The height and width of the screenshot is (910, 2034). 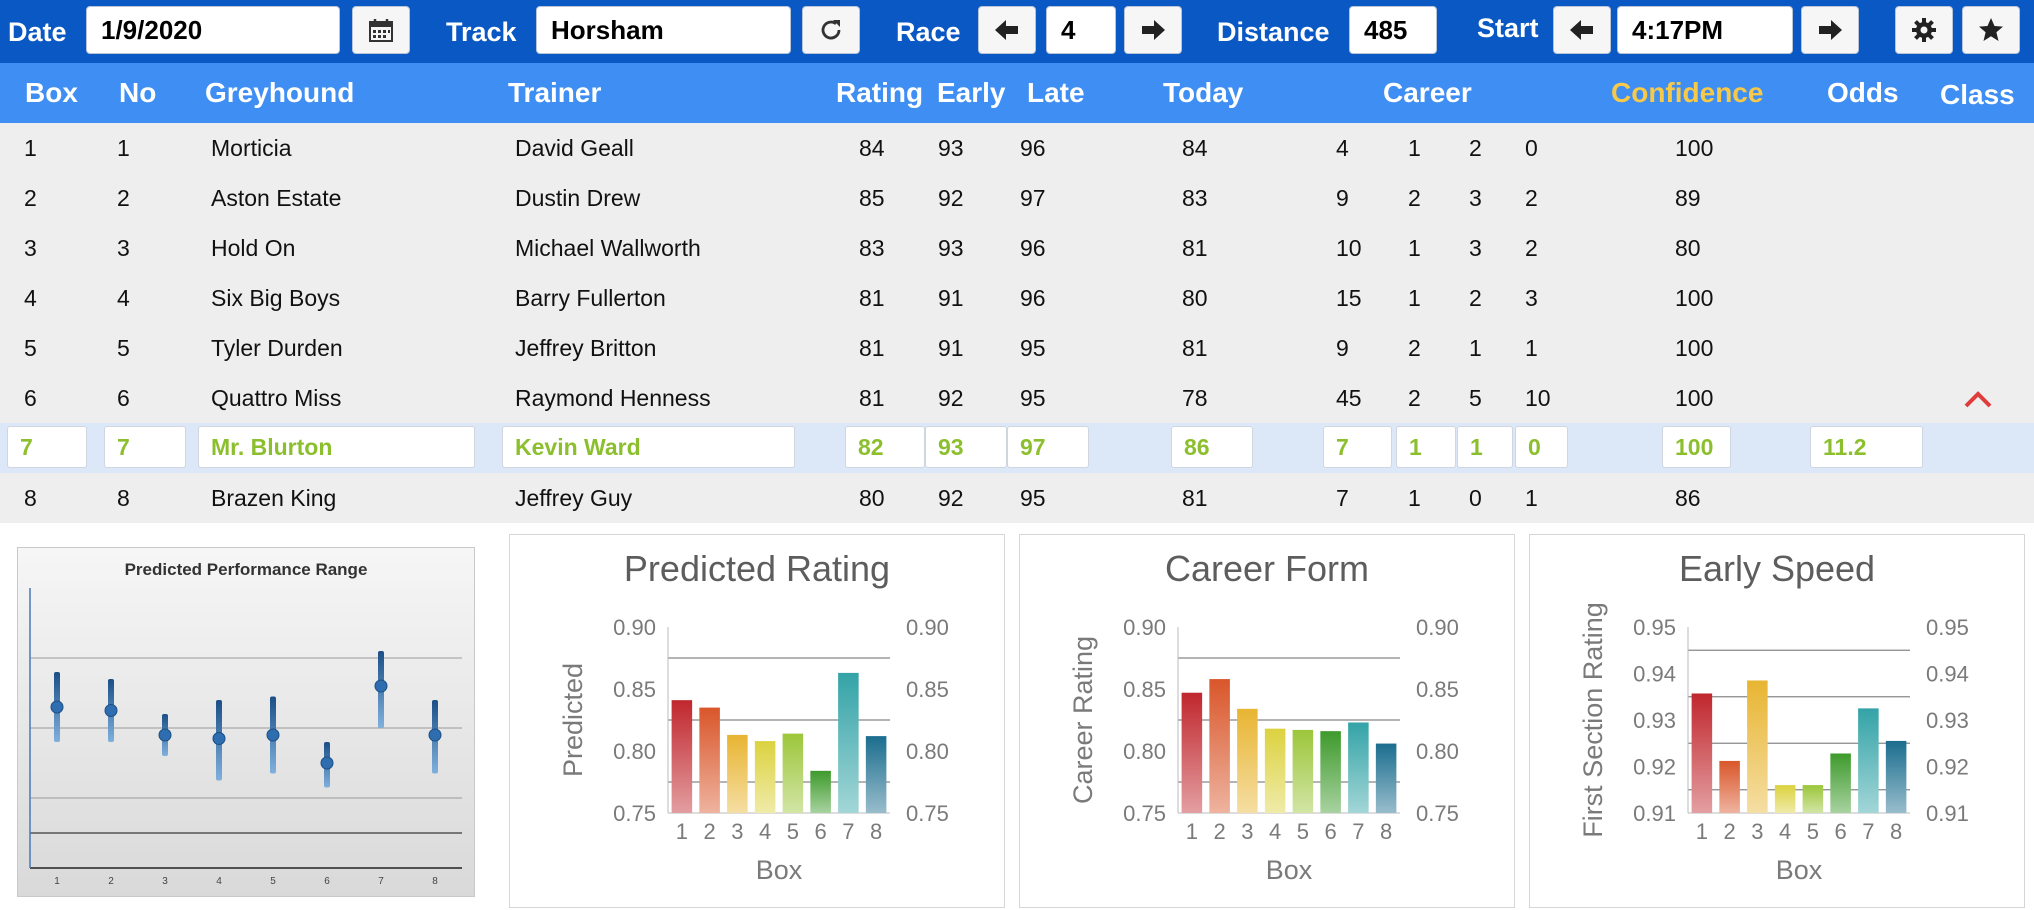 I want to click on cell-early: 92, so click(x=951, y=198).